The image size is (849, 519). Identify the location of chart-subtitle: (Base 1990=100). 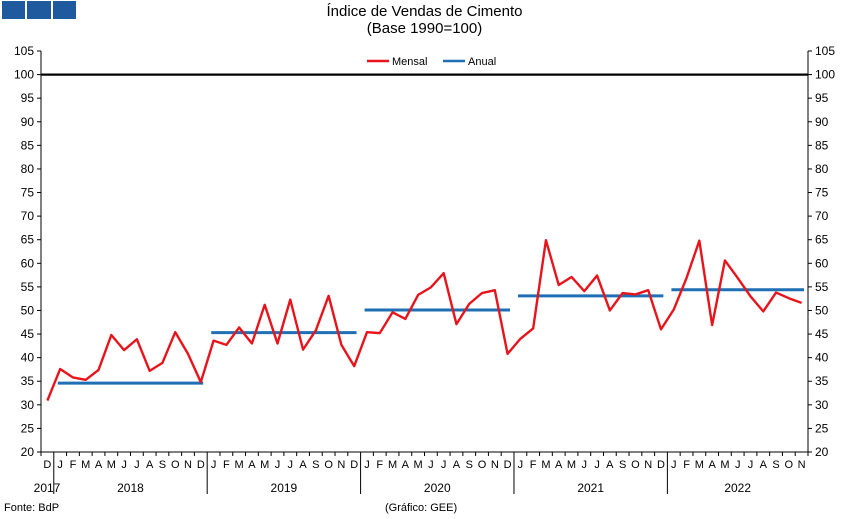
(424, 28).